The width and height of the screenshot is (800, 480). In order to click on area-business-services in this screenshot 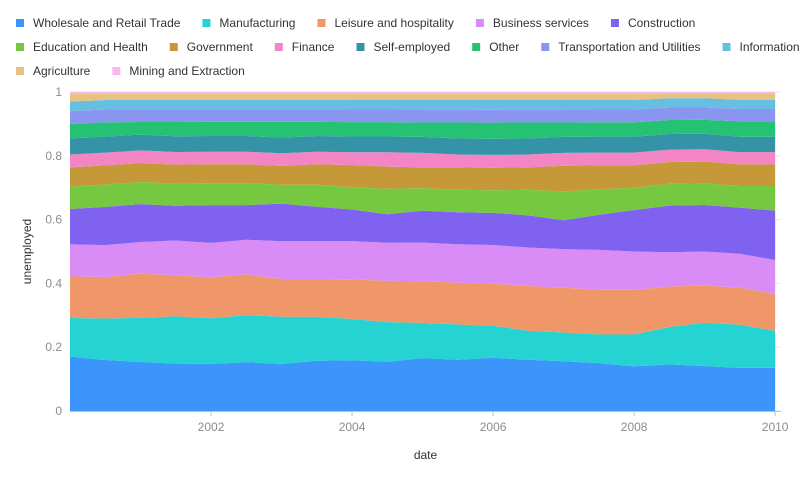, I will do `click(423, 266)`.